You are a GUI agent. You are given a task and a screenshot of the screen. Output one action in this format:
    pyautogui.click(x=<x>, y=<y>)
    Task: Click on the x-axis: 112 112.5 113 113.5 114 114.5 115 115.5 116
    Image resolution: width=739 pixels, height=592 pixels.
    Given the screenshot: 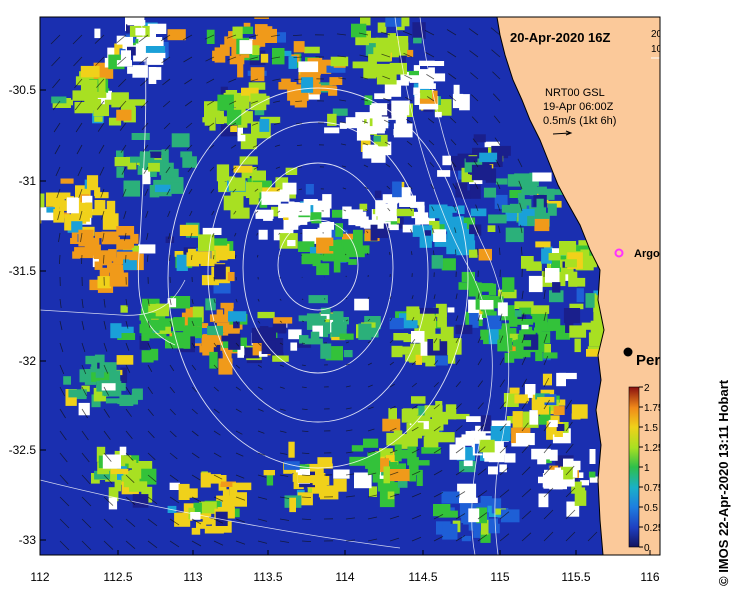 What is the action you would take?
    pyautogui.click(x=345, y=567)
    